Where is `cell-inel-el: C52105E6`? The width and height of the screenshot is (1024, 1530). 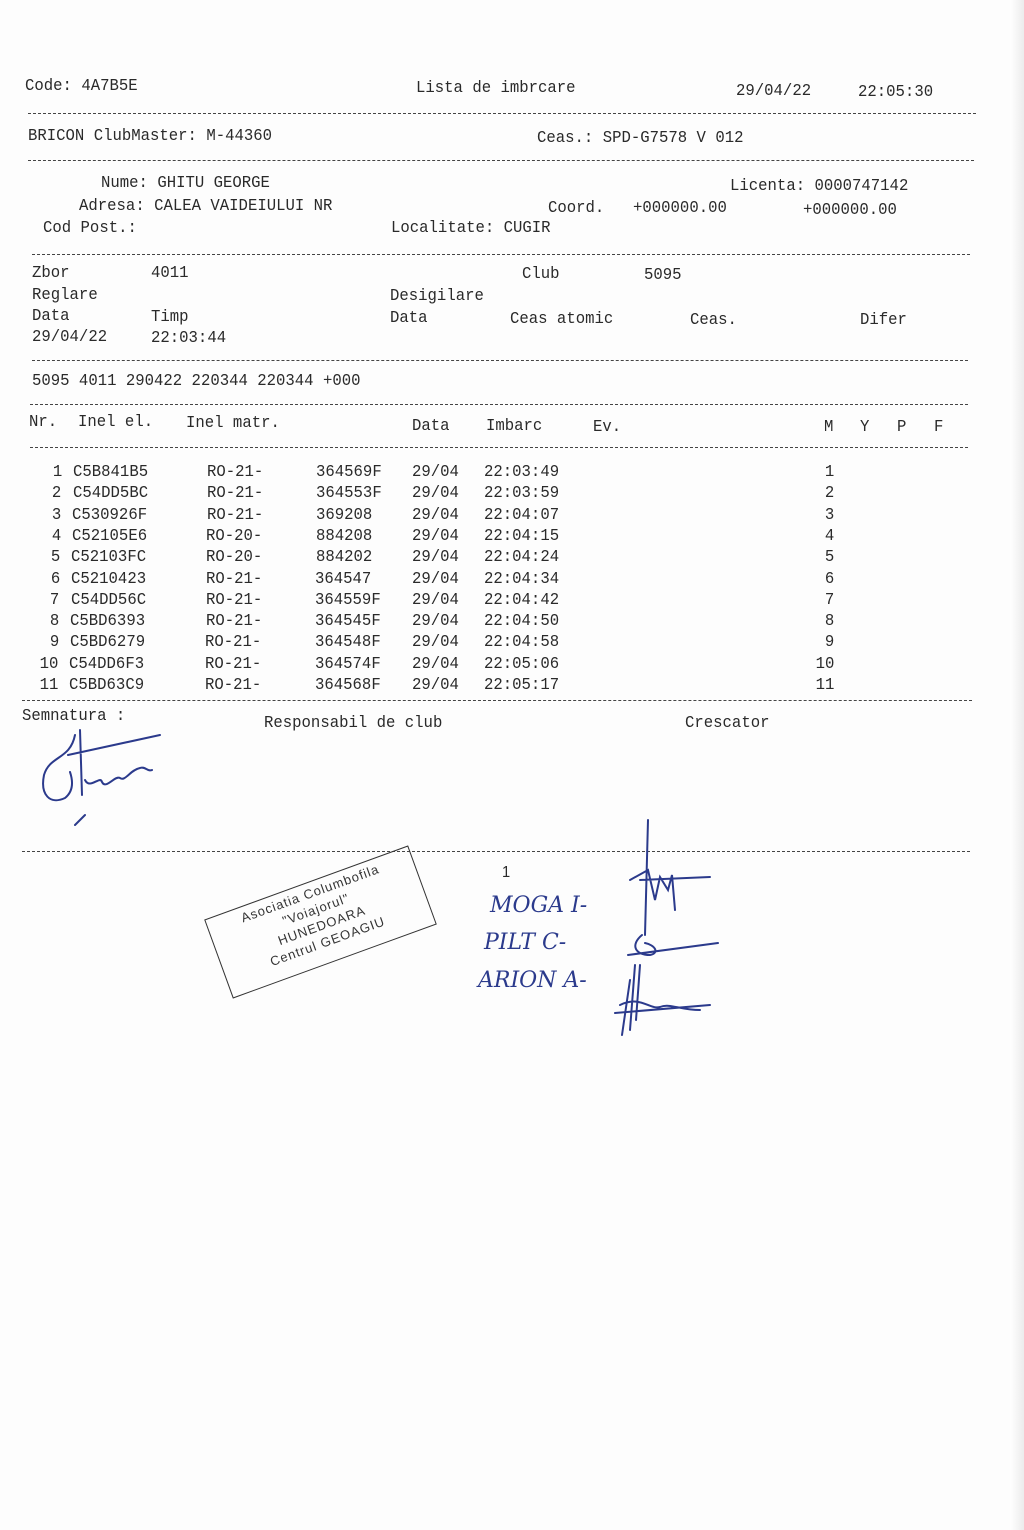
cell-inel-el: C52105E6 is located at coordinates (109, 536).